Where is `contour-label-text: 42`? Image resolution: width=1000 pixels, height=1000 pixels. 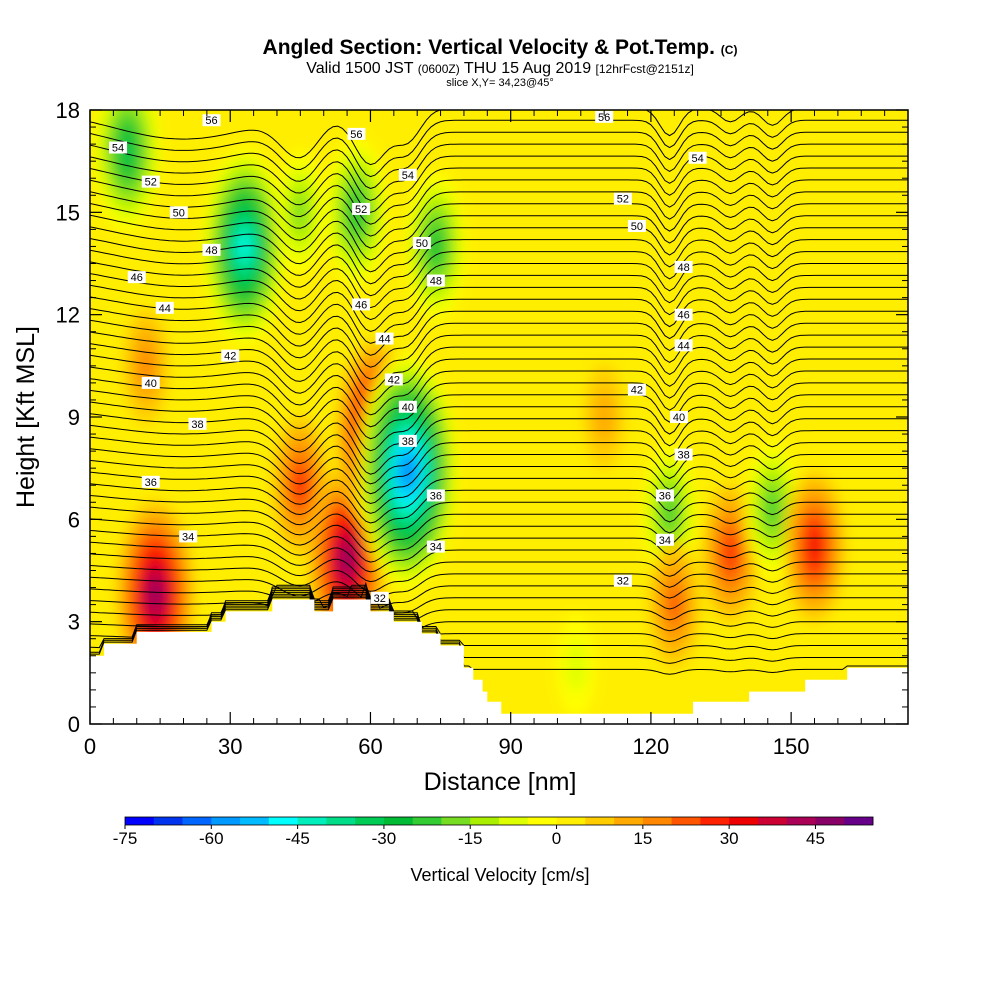
contour-label-text: 42 is located at coordinates (394, 380).